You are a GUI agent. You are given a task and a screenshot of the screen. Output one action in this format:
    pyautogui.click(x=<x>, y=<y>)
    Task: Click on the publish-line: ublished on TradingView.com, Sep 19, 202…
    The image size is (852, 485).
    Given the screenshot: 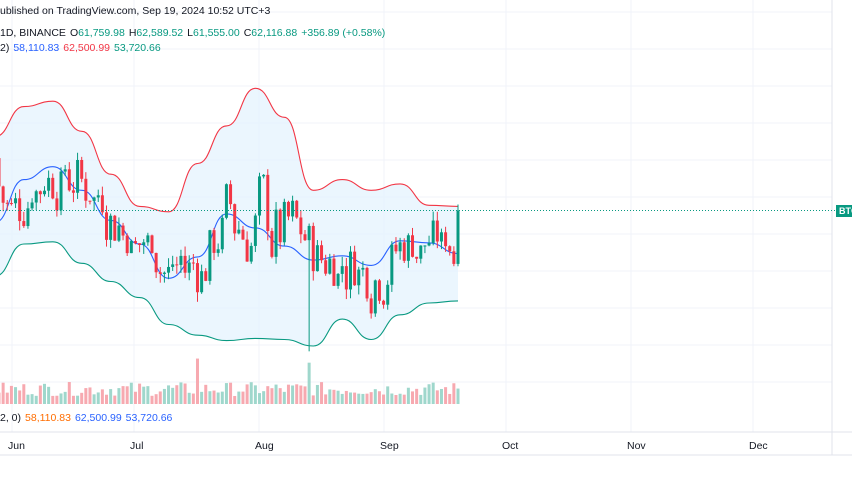 What is the action you would take?
    pyautogui.click(x=137, y=11)
    